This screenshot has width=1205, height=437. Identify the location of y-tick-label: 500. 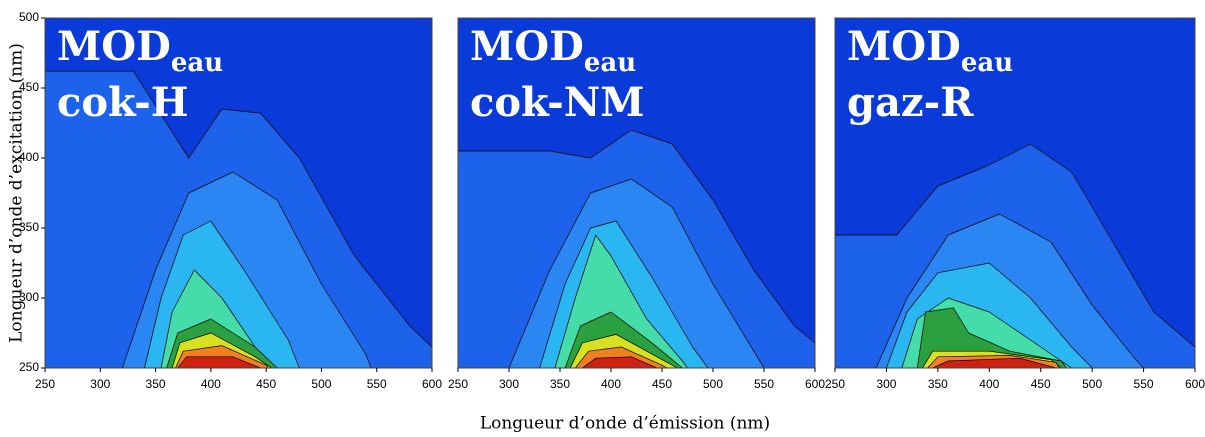
(29, 17).